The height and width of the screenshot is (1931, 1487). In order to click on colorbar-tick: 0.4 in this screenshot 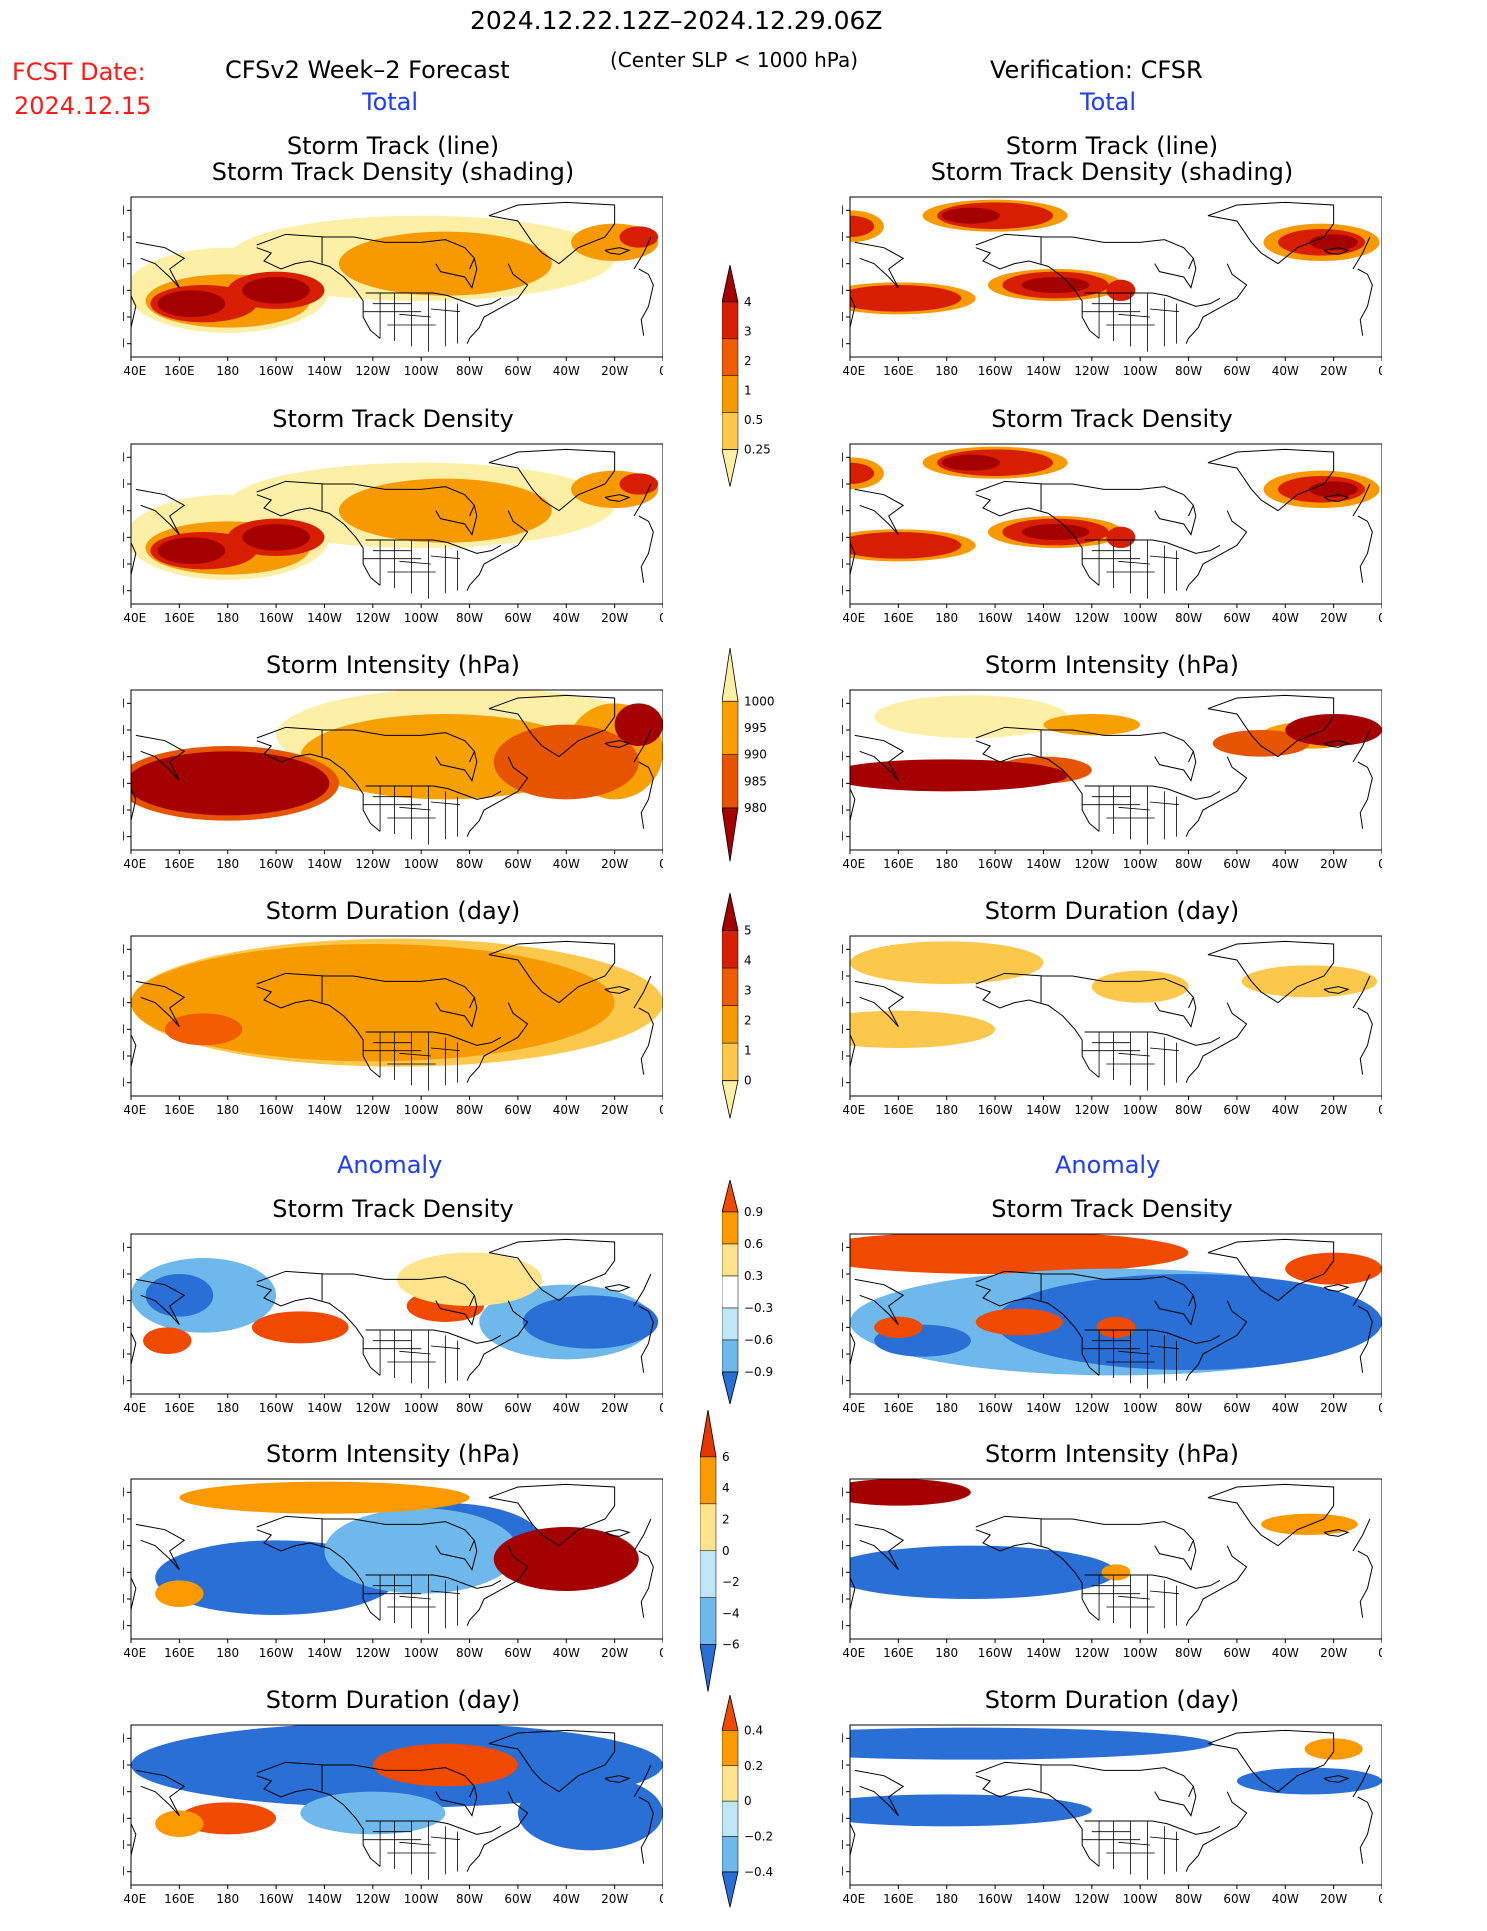, I will do `click(753, 1730)`.